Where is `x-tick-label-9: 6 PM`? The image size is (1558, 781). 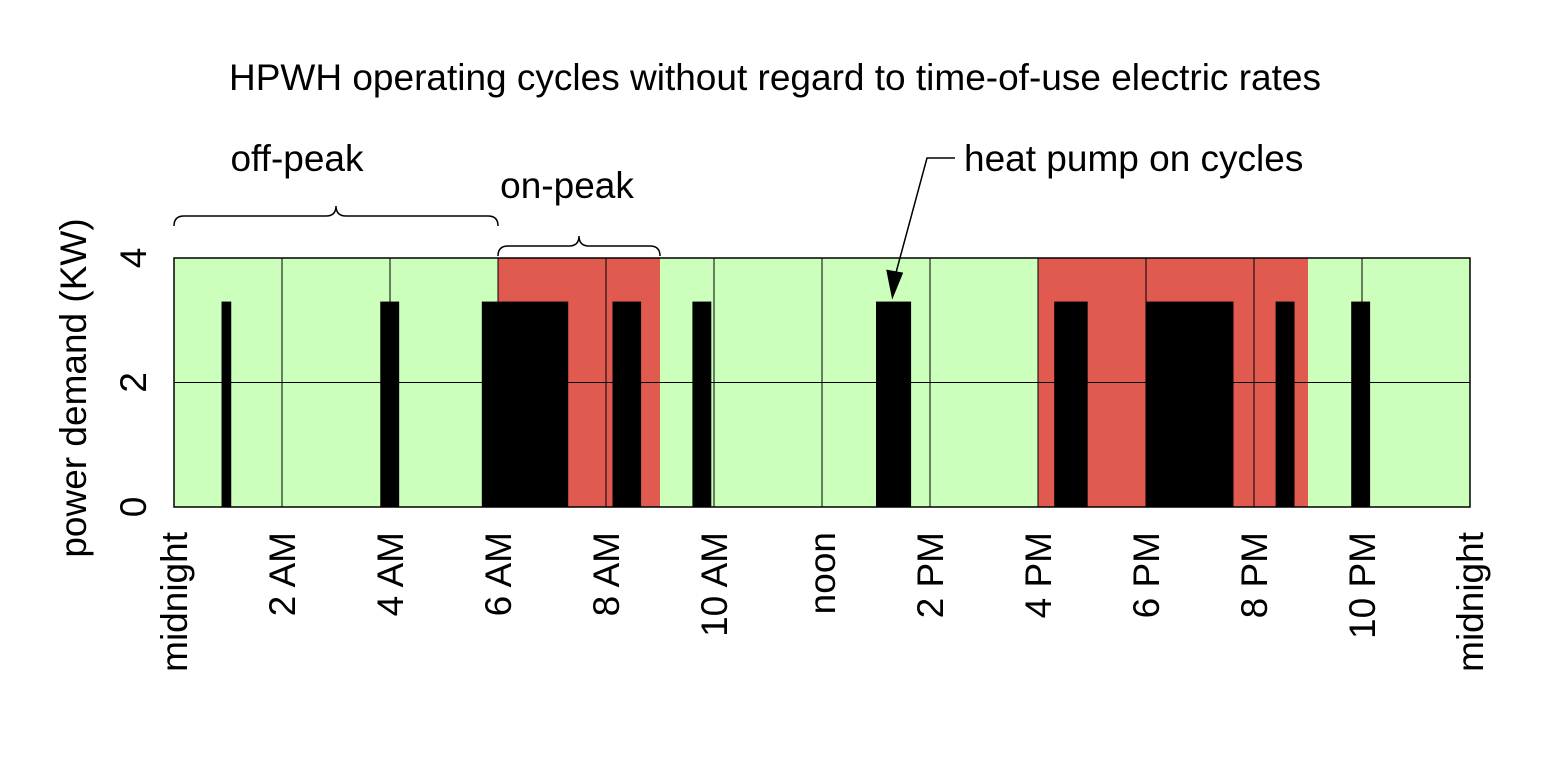 x-tick-label-9: 6 PM is located at coordinates (1146, 575).